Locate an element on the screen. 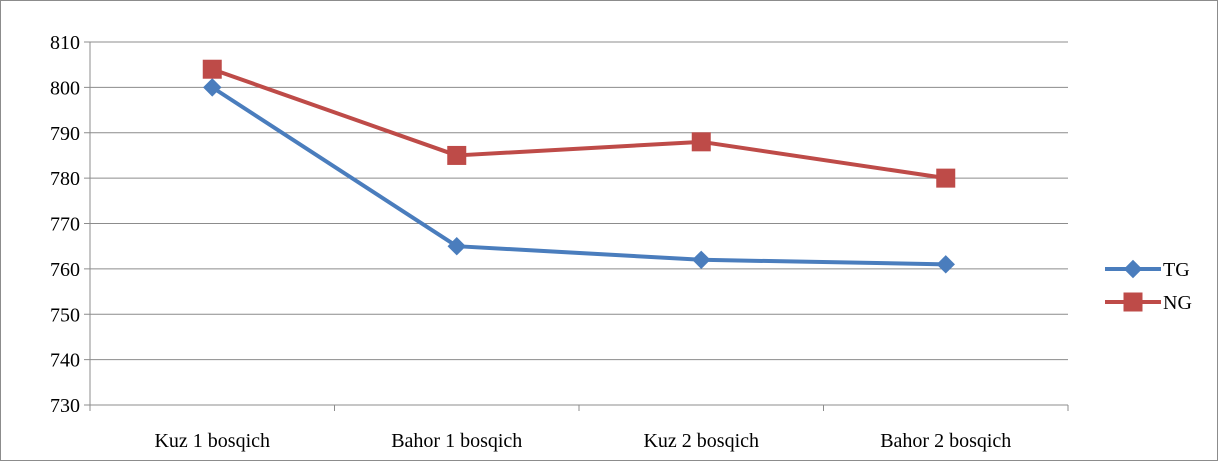 This screenshot has width=1218, height=461. legend-marker-tg is located at coordinates (1133, 269).